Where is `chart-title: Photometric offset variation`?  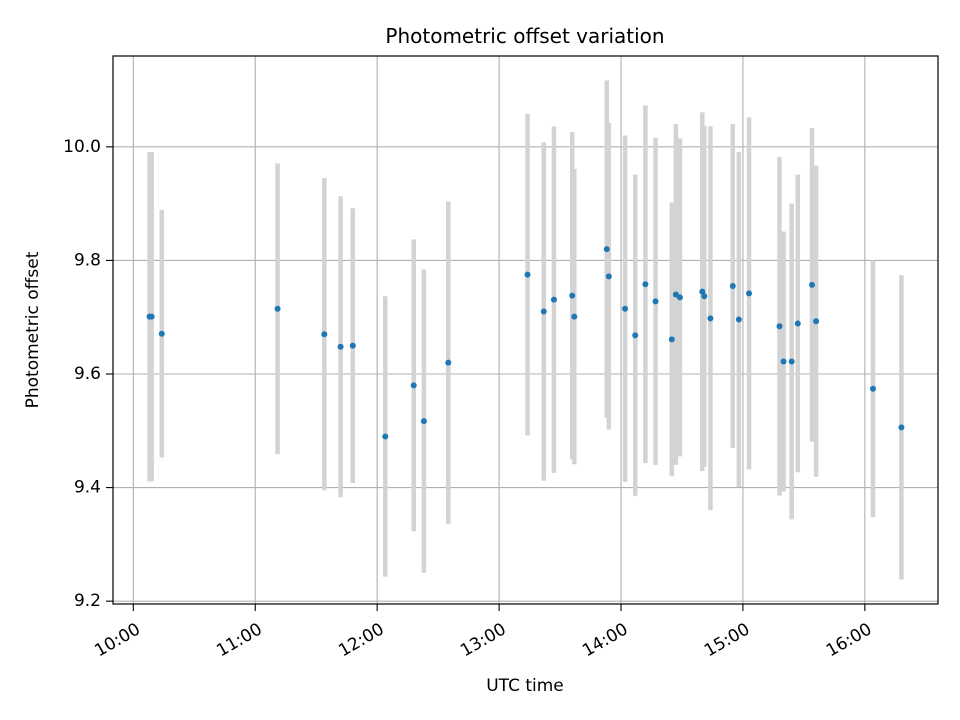
chart-title: Photometric offset variation is located at coordinates (524, 36).